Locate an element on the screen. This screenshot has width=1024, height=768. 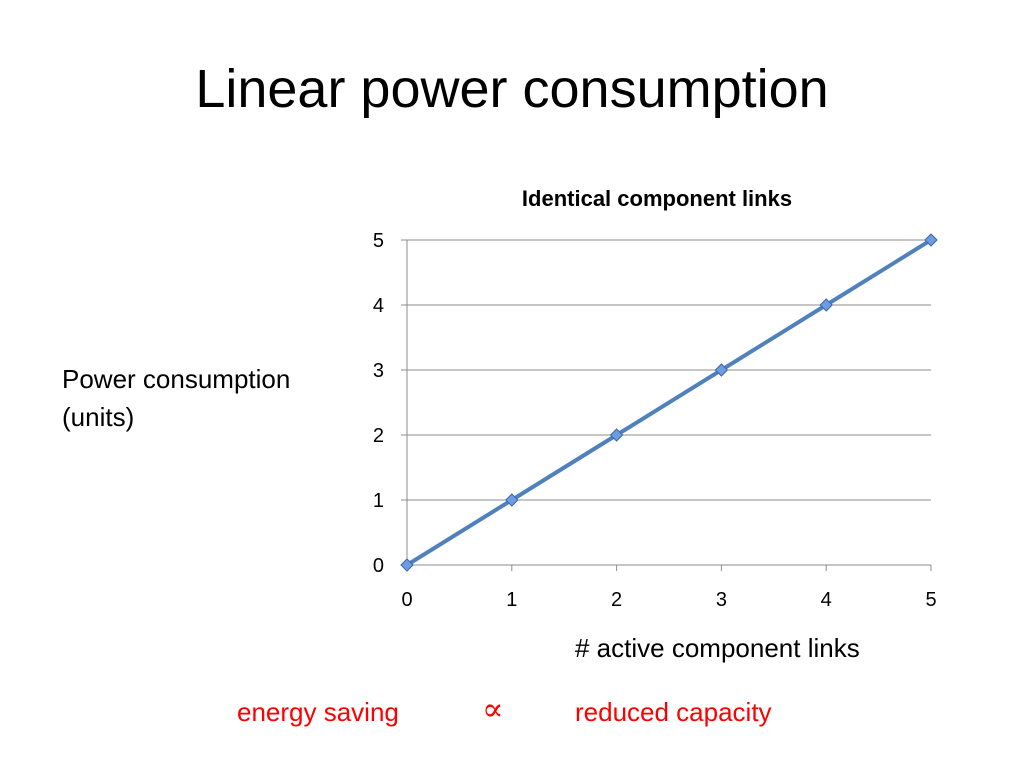
x-tick-label-2: 2 is located at coordinates (616, 600).